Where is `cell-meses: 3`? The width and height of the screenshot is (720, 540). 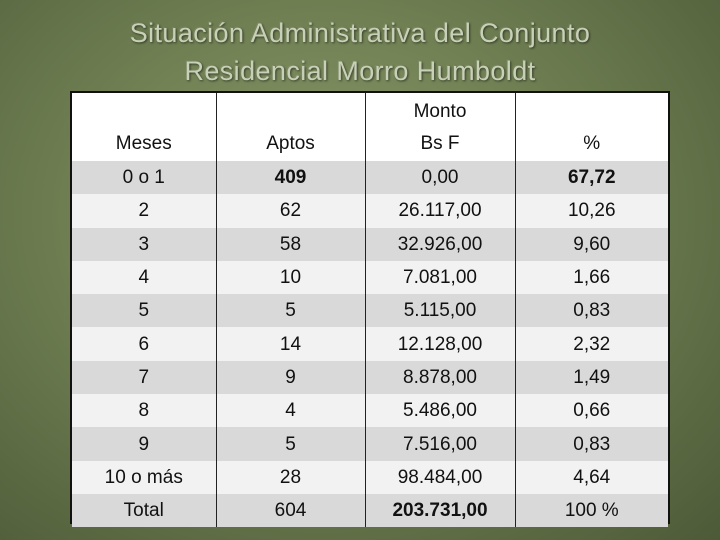 cell-meses: 3 is located at coordinates (144, 244).